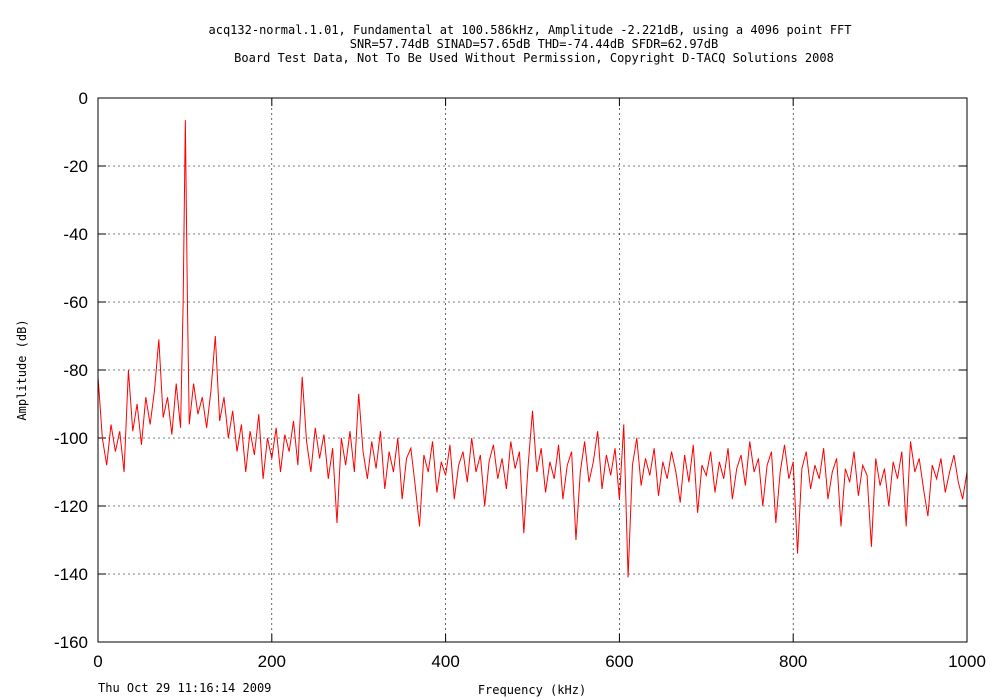 Image resolution: width=1000 pixels, height=700 pixels. Describe the element at coordinates (793, 661) in the screenshot. I see `x-tick-label: 800` at that location.